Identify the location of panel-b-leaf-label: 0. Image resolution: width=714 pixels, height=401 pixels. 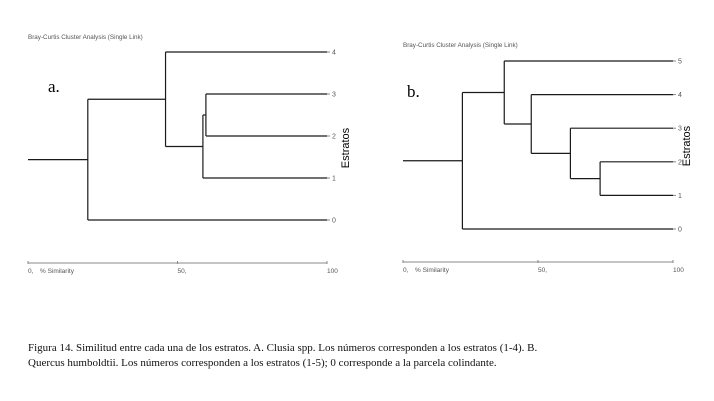
(680, 230).